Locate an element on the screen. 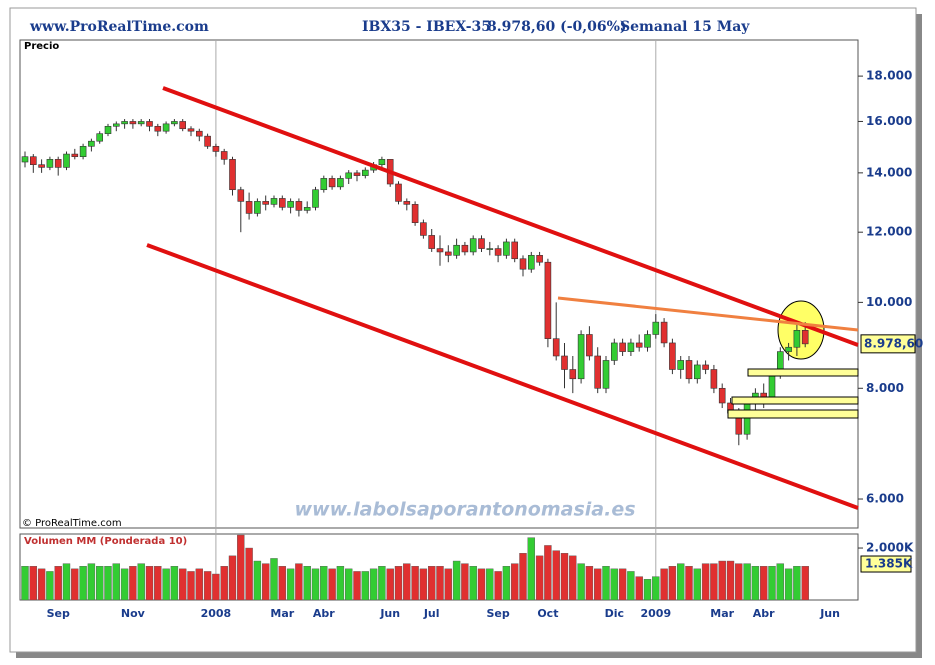 This screenshot has height=665, width=935. copyright: © ProRealTime.com is located at coordinates (72, 523).